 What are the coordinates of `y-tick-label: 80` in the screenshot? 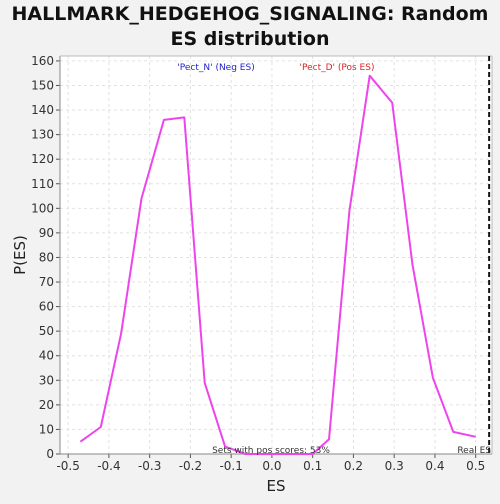 It's located at (46, 257).